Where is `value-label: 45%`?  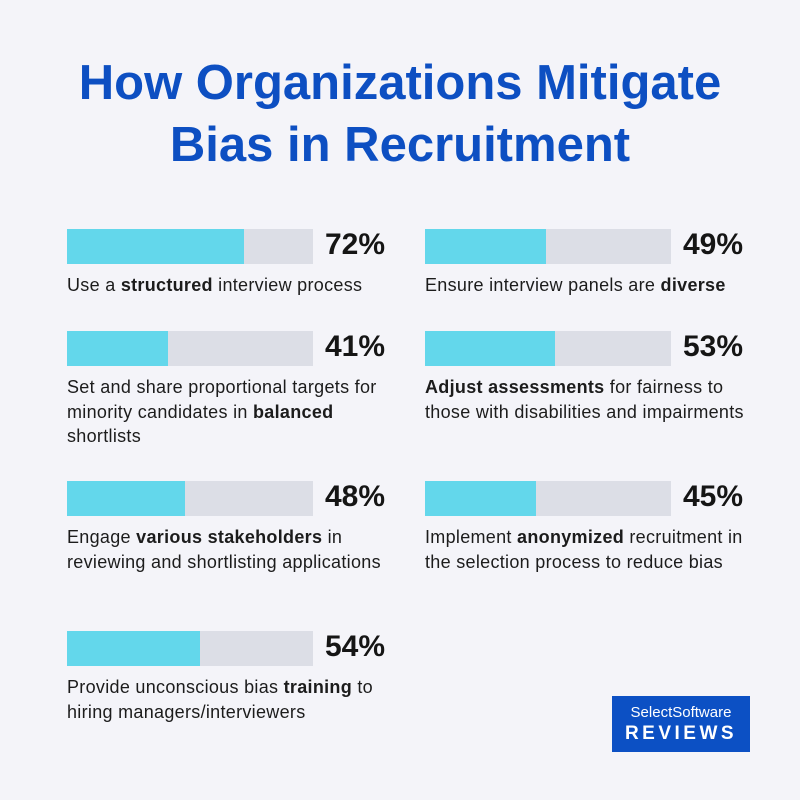 value-label: 45% is located at coordinates (713, 496).